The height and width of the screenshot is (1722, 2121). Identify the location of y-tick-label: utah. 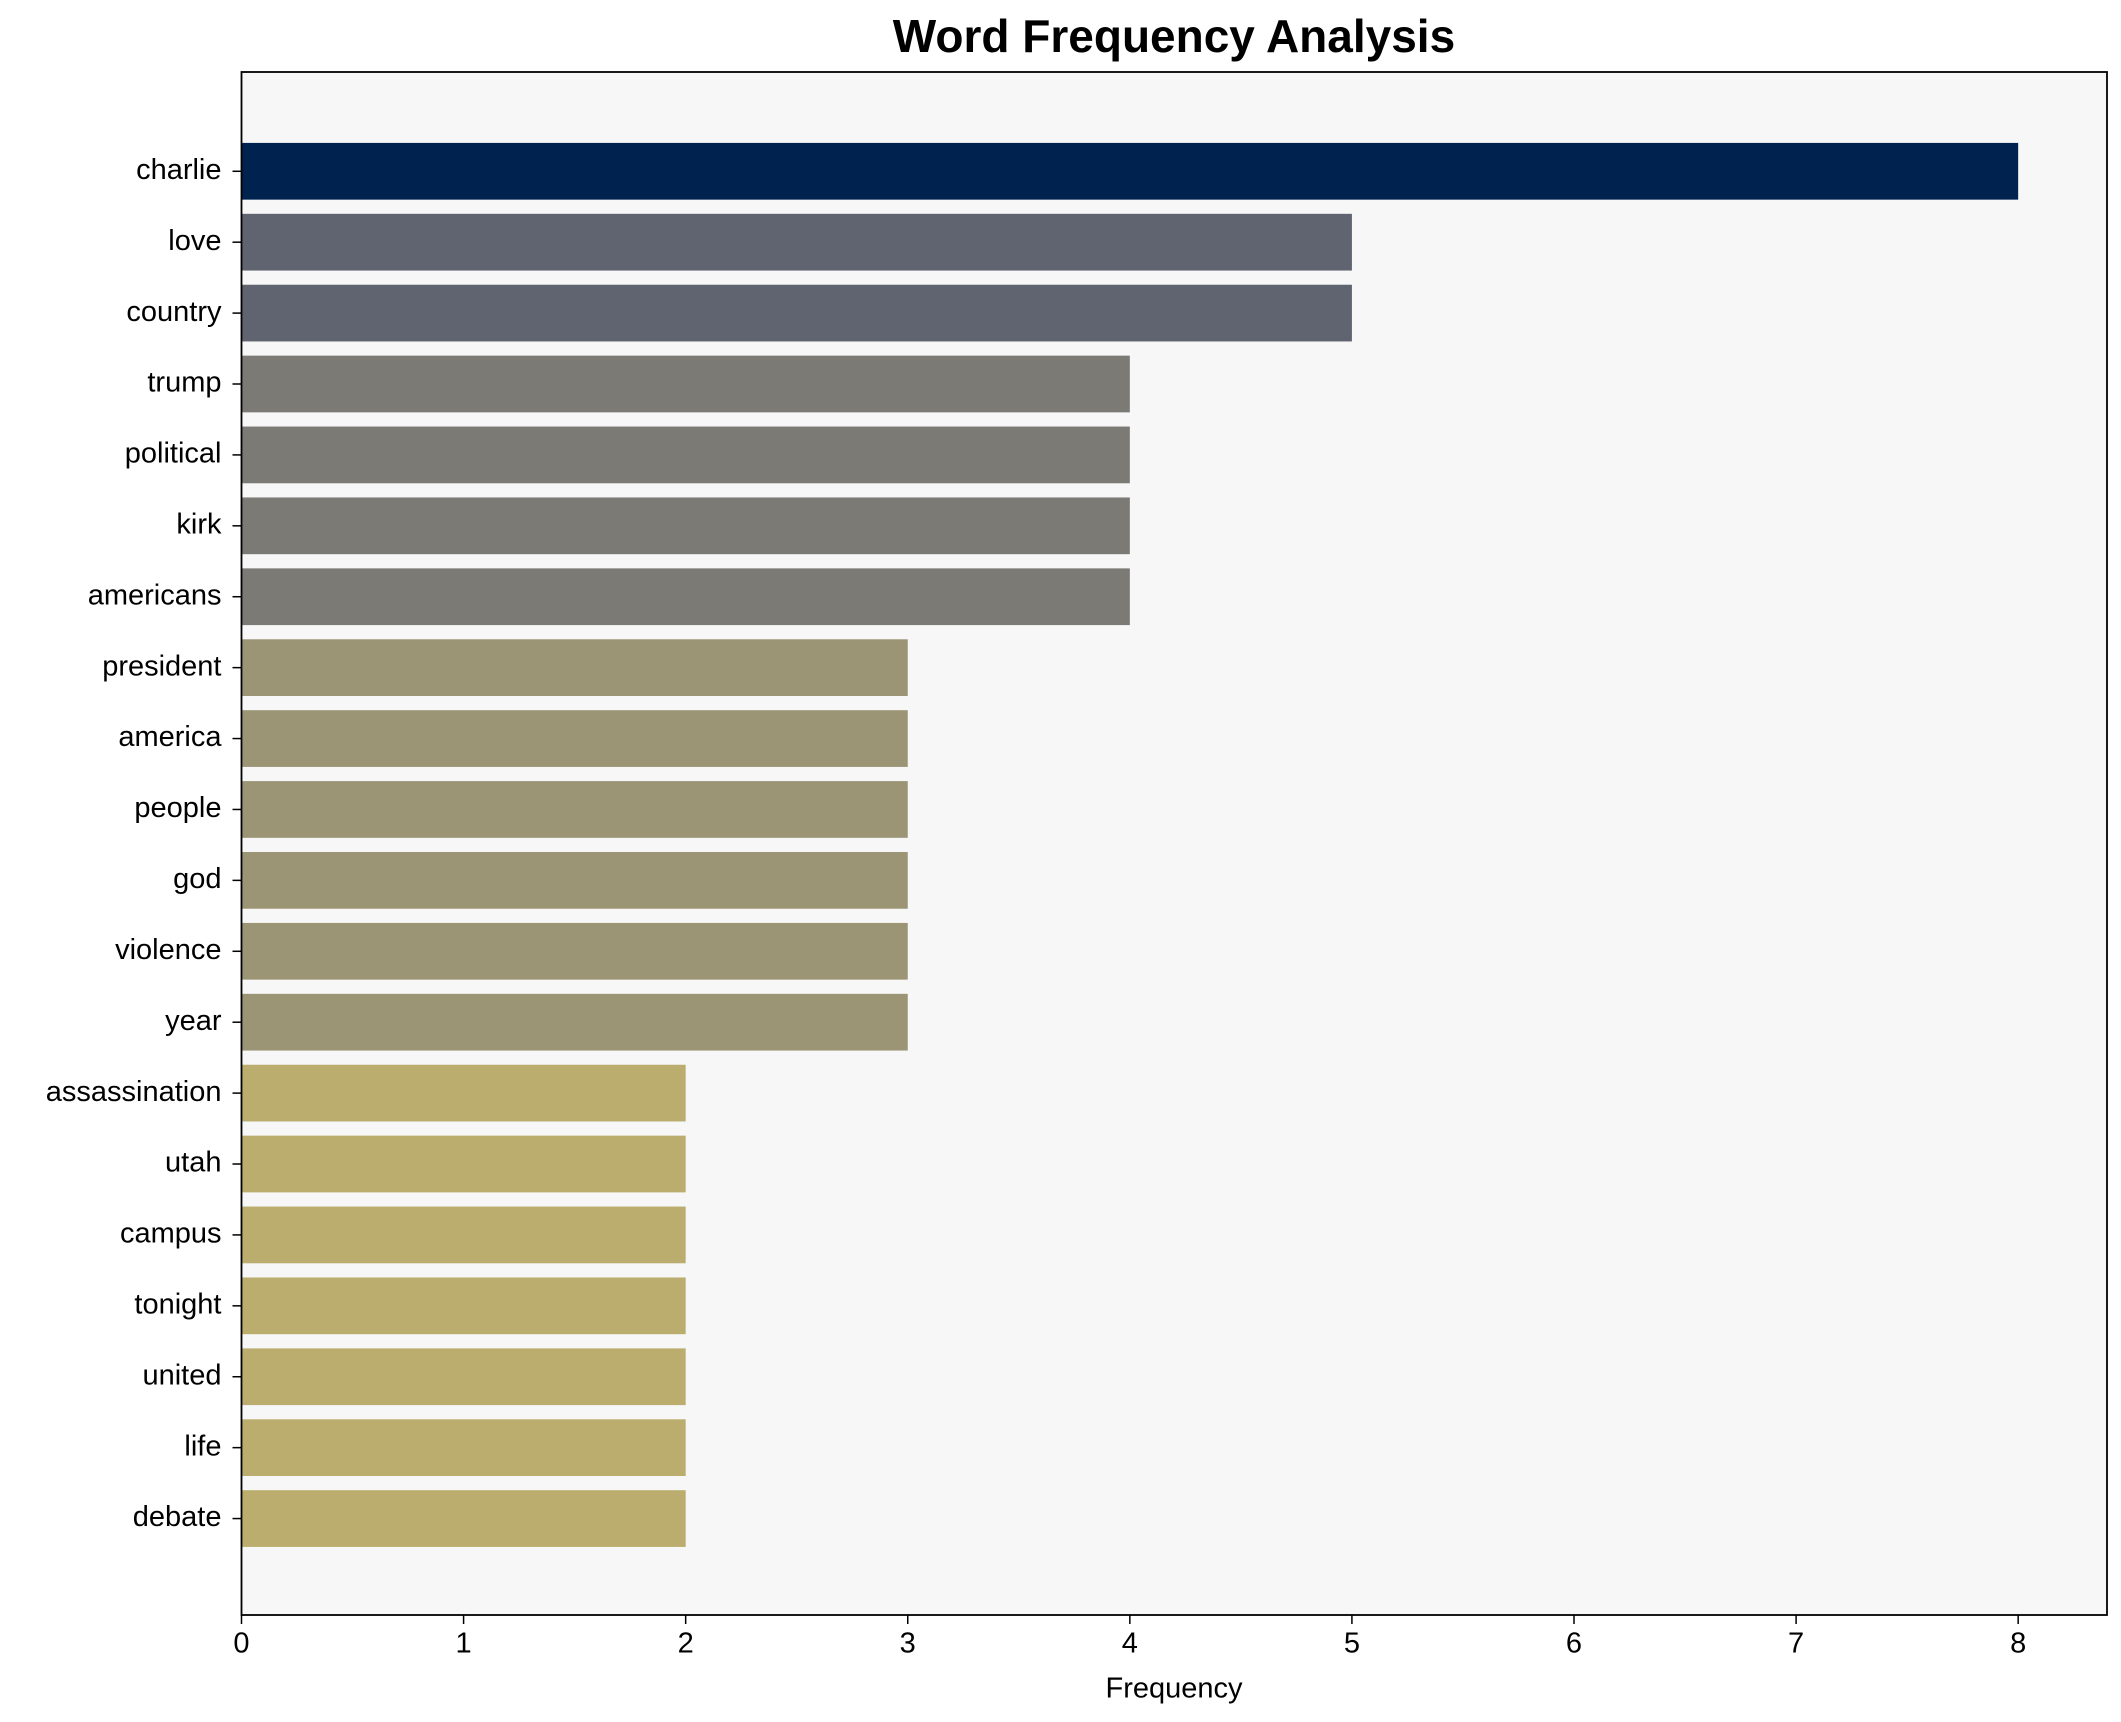
(193, 1163).